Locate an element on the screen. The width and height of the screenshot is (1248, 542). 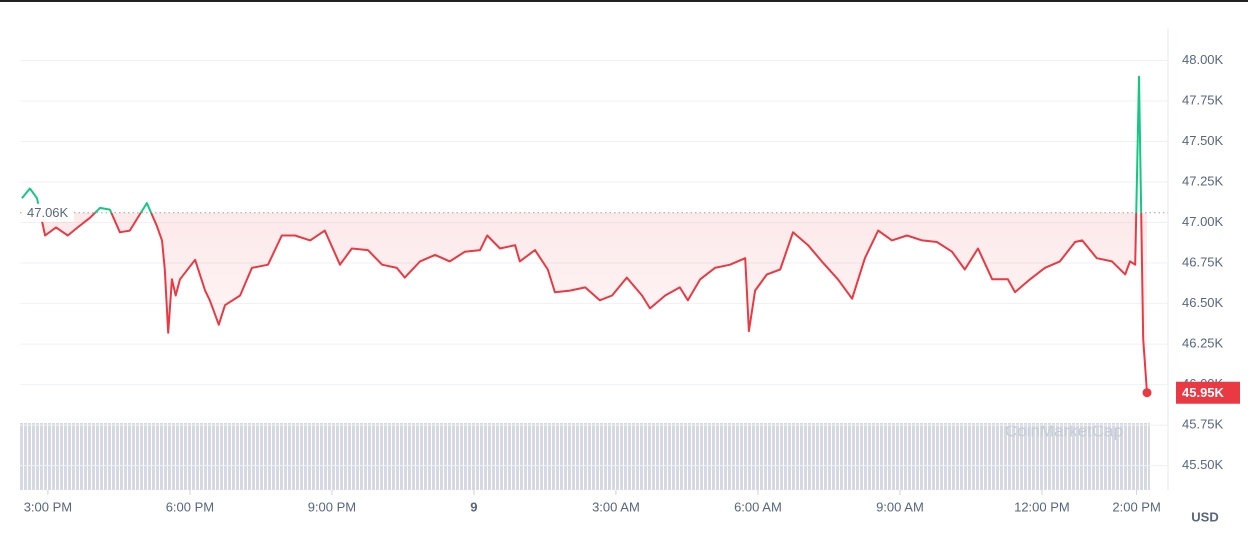
y-tick-label: 46.50K is located at coordinates (1203, 302).